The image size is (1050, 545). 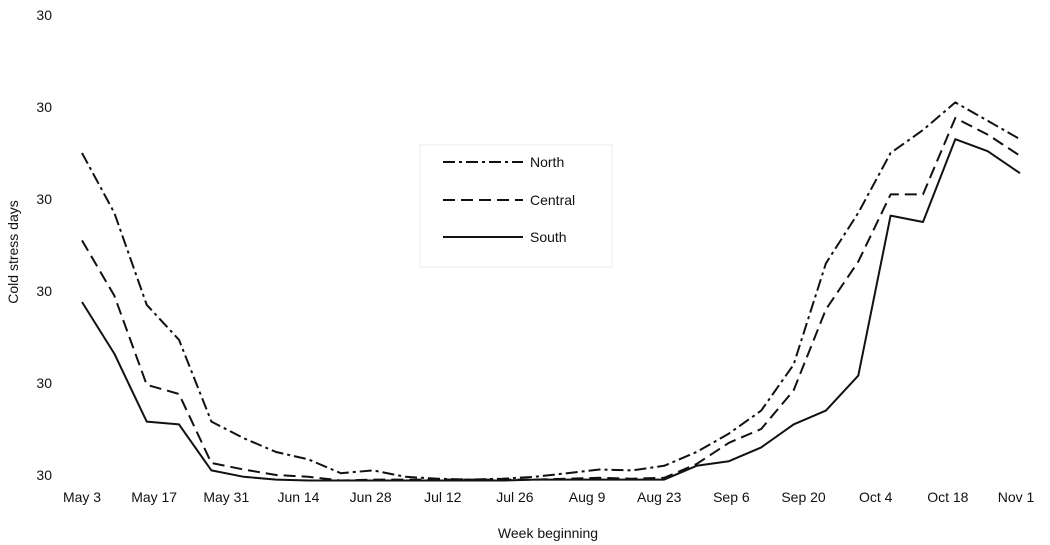 I want to click on x-tick-label: Sep 6, so click(x=731, y=497).